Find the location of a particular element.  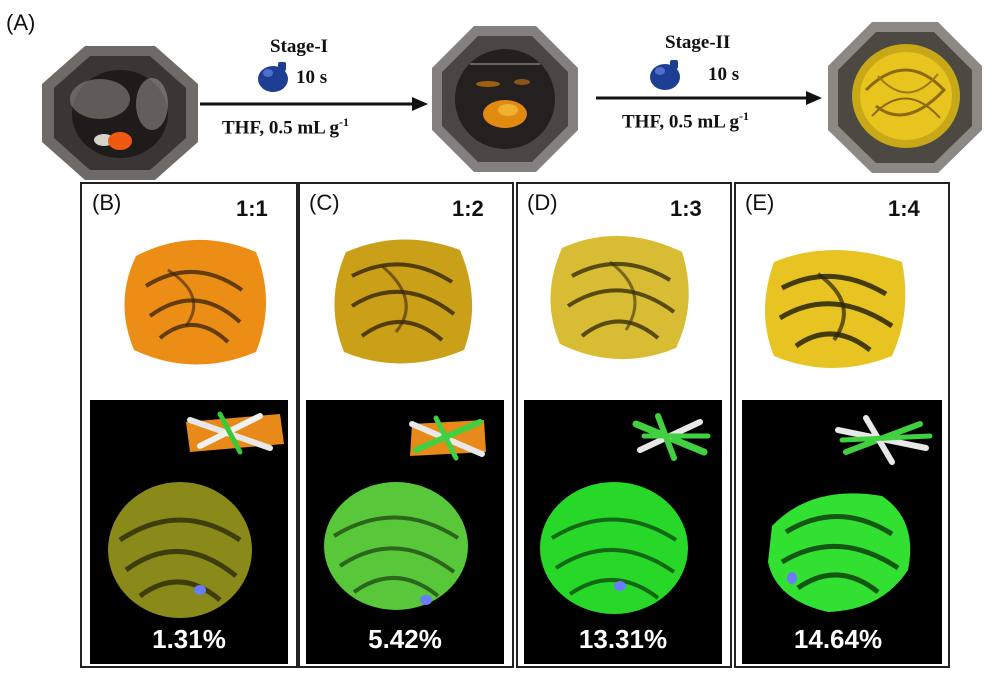

efficiency-value: 13.31% is located at coordinates (623, 639).